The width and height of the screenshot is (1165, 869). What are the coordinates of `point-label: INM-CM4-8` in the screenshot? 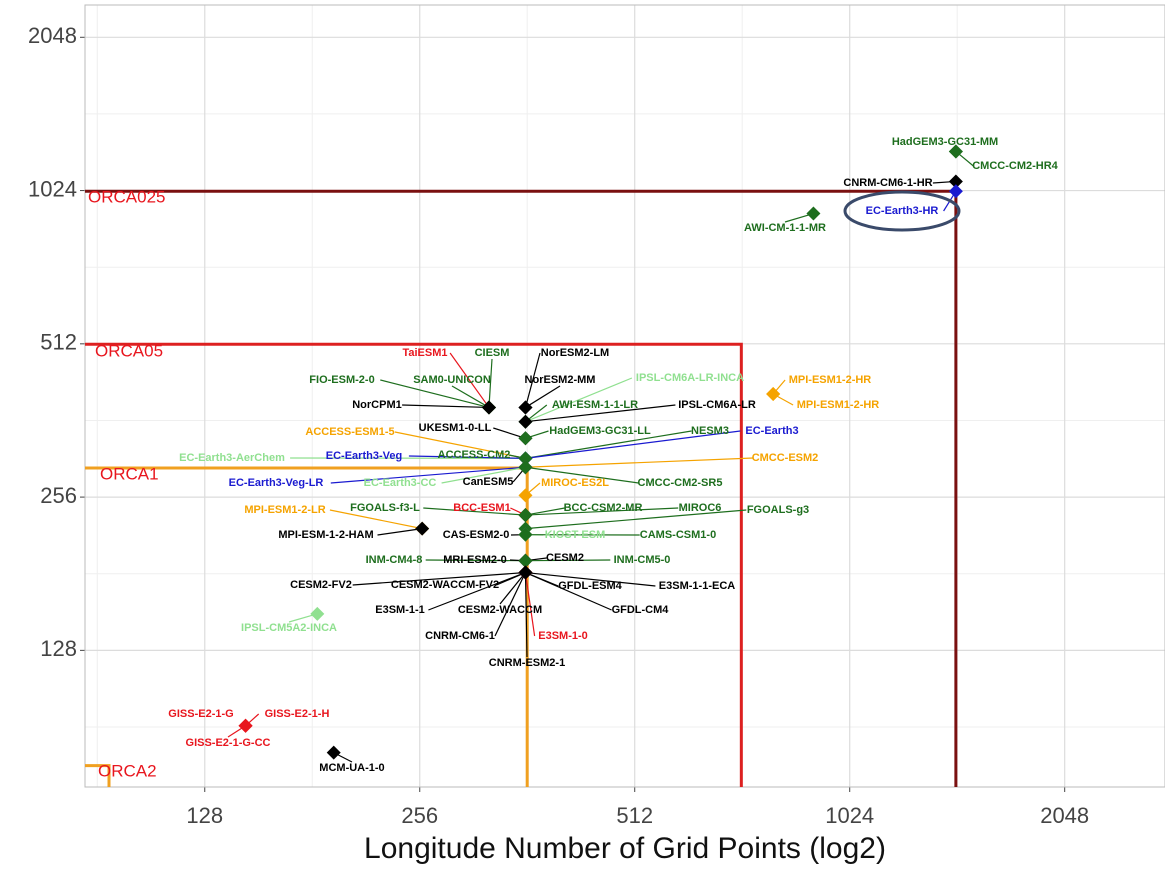 It's located at (394, 560).